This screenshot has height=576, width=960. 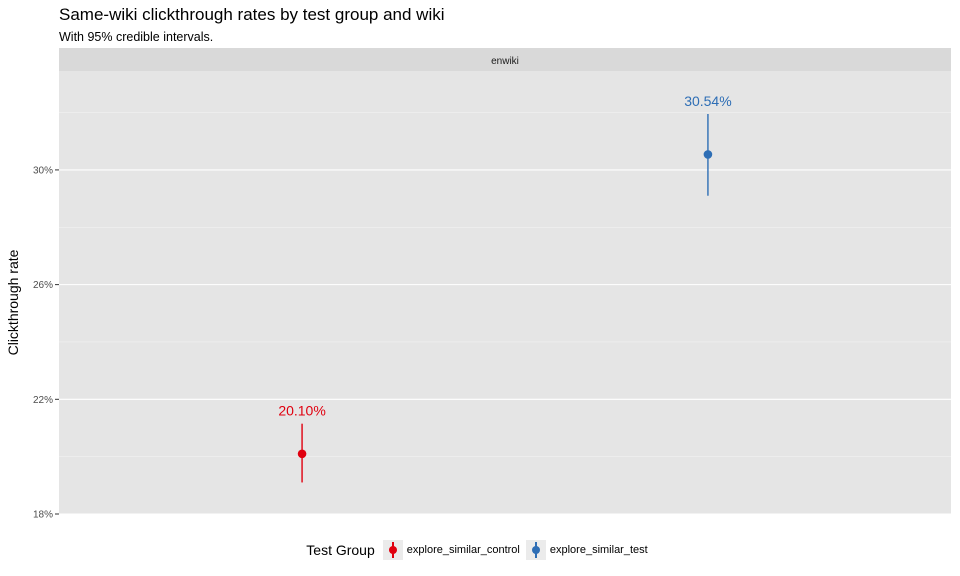 I want to click on facet-strip, so click(x=505, y=59).